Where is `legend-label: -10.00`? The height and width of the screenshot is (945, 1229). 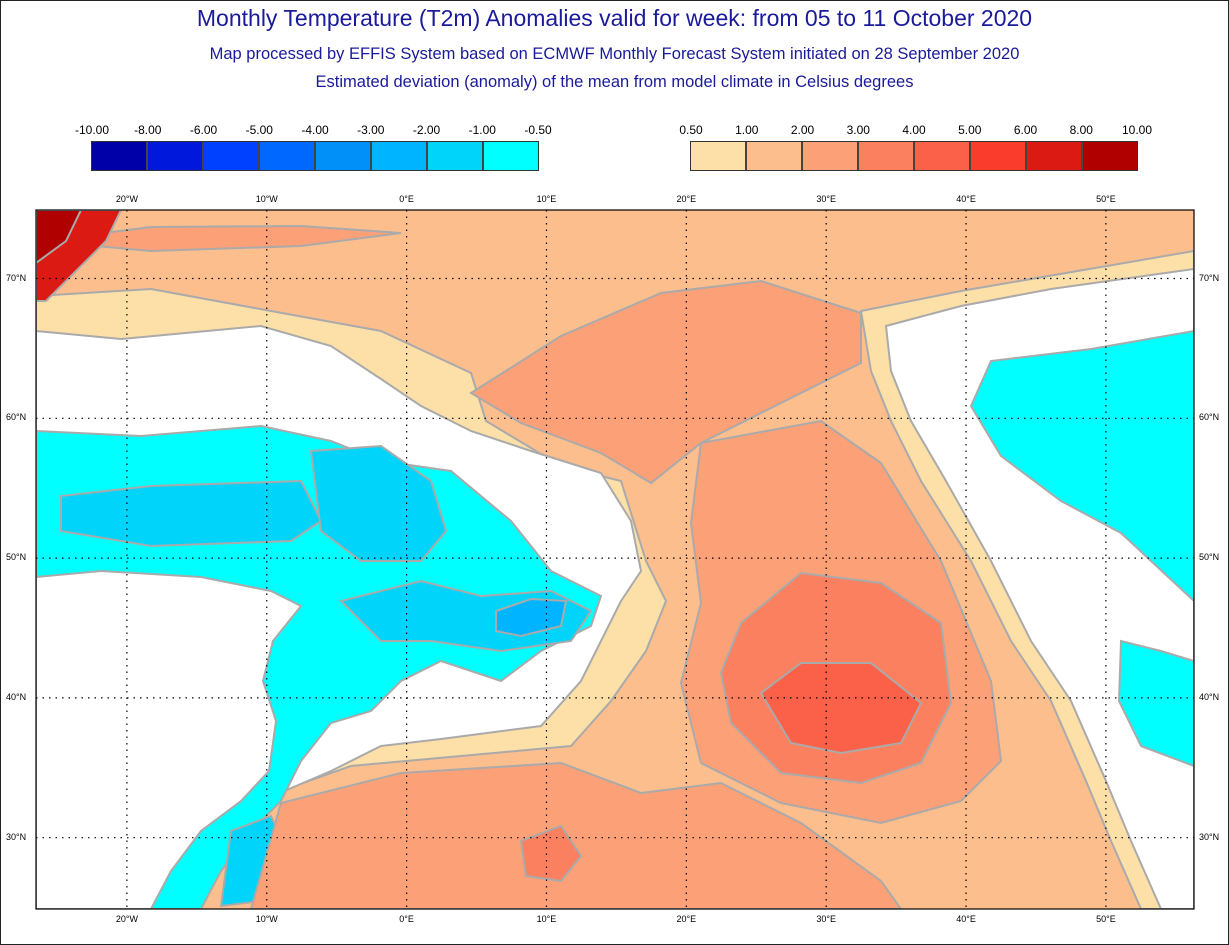 legend-label: -10.00 is located at coordinates (92, 130).